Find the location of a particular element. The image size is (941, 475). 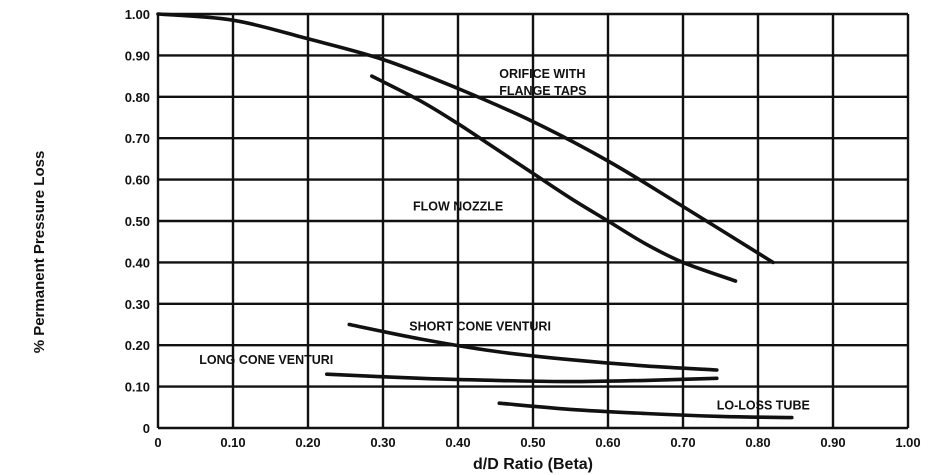

series-label-3: LONG CONE VENTURI is located at coordinates (266, 360).